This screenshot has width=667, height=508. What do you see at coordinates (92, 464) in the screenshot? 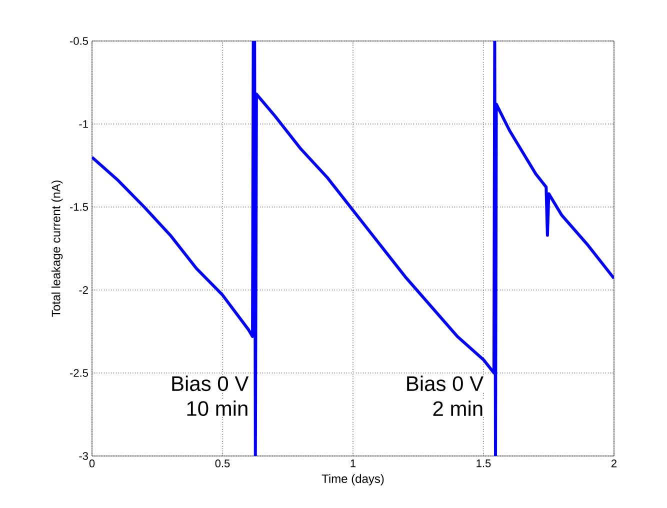
I see `x-tick-label: 0` at bounding box center [92, 464].